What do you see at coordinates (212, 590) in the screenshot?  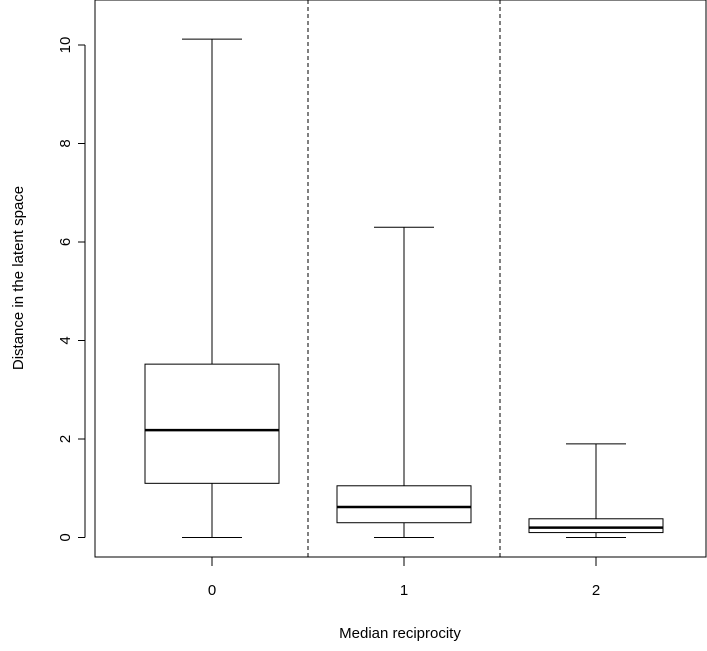 I see `x-tick-label: 0` at bounding box center [212, 590].